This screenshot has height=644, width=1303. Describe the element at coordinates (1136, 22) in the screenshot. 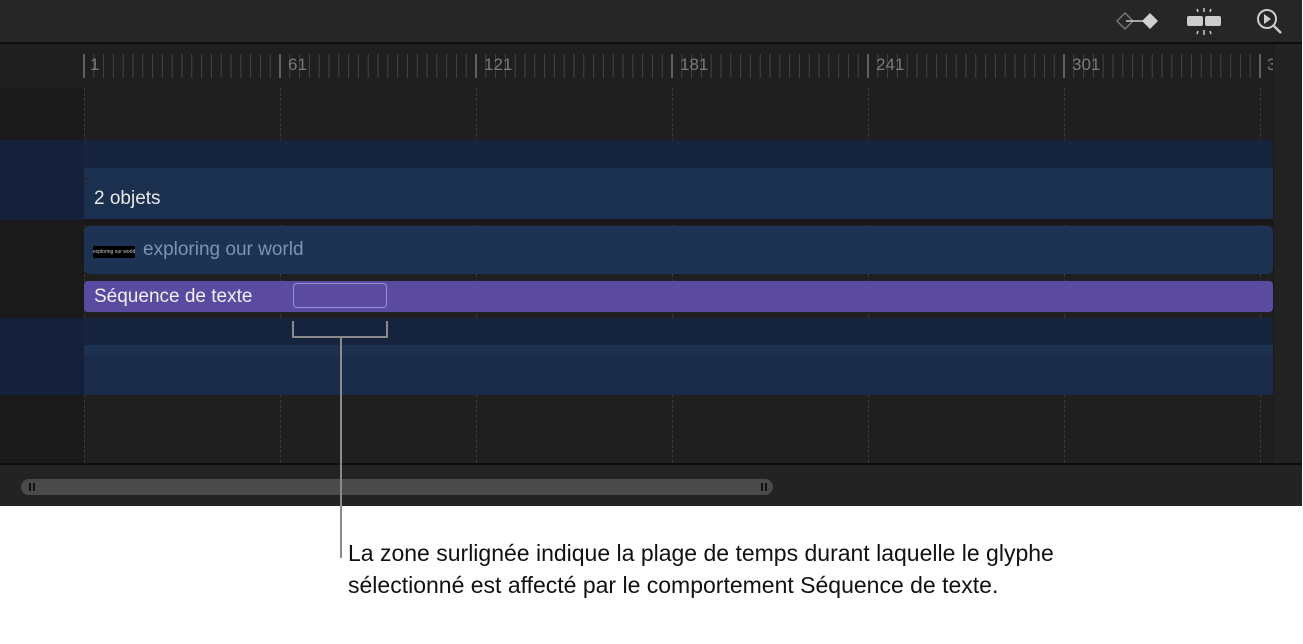

I see `keyframe-diamond-icon` at that location.